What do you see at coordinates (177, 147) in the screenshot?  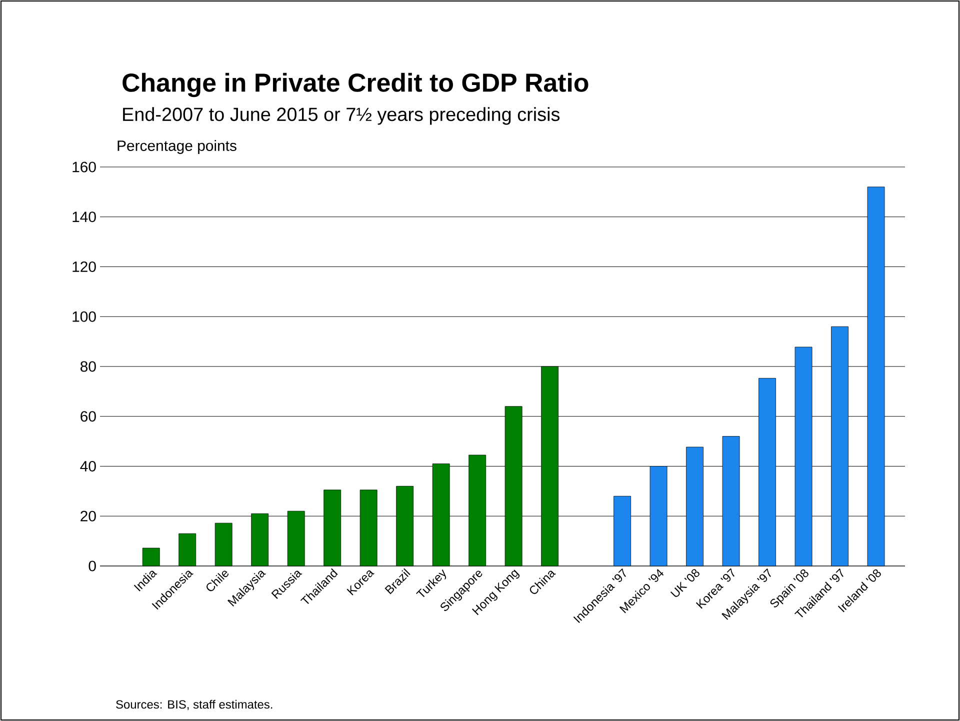 I see `y-axis-title: Percentage points` at bounding box center [177, 147].